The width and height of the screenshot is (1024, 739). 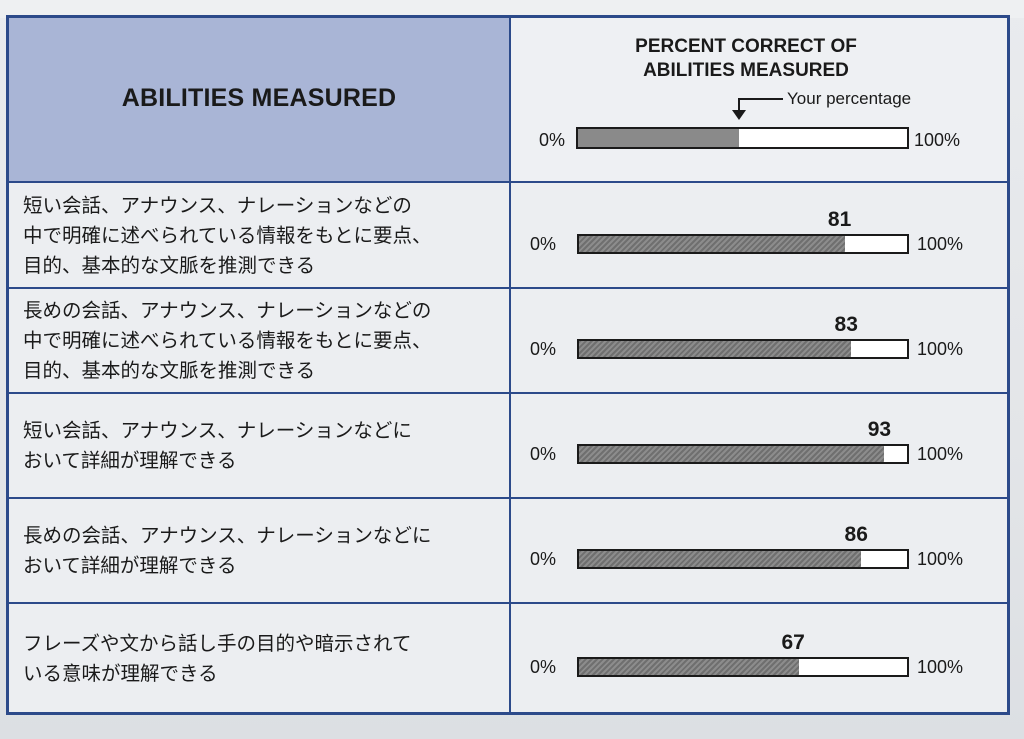 I want to click on percent-correct-heading: PERCENT CORRECT OF ABILITIES MEASURED, so click(x=746, y=59).